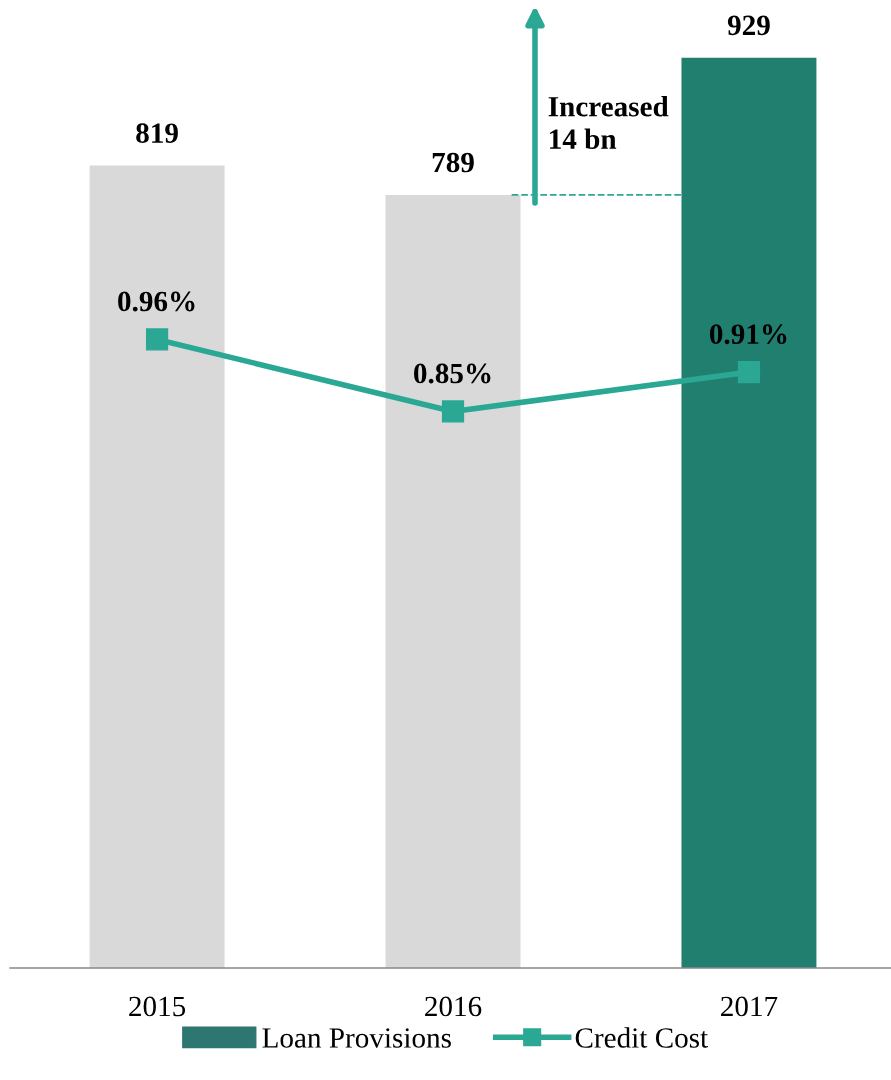  What do you see at coordinates (748, 334) in the screenshot?
I see `data-label: 0.91%` at bounding box center [748, 334].